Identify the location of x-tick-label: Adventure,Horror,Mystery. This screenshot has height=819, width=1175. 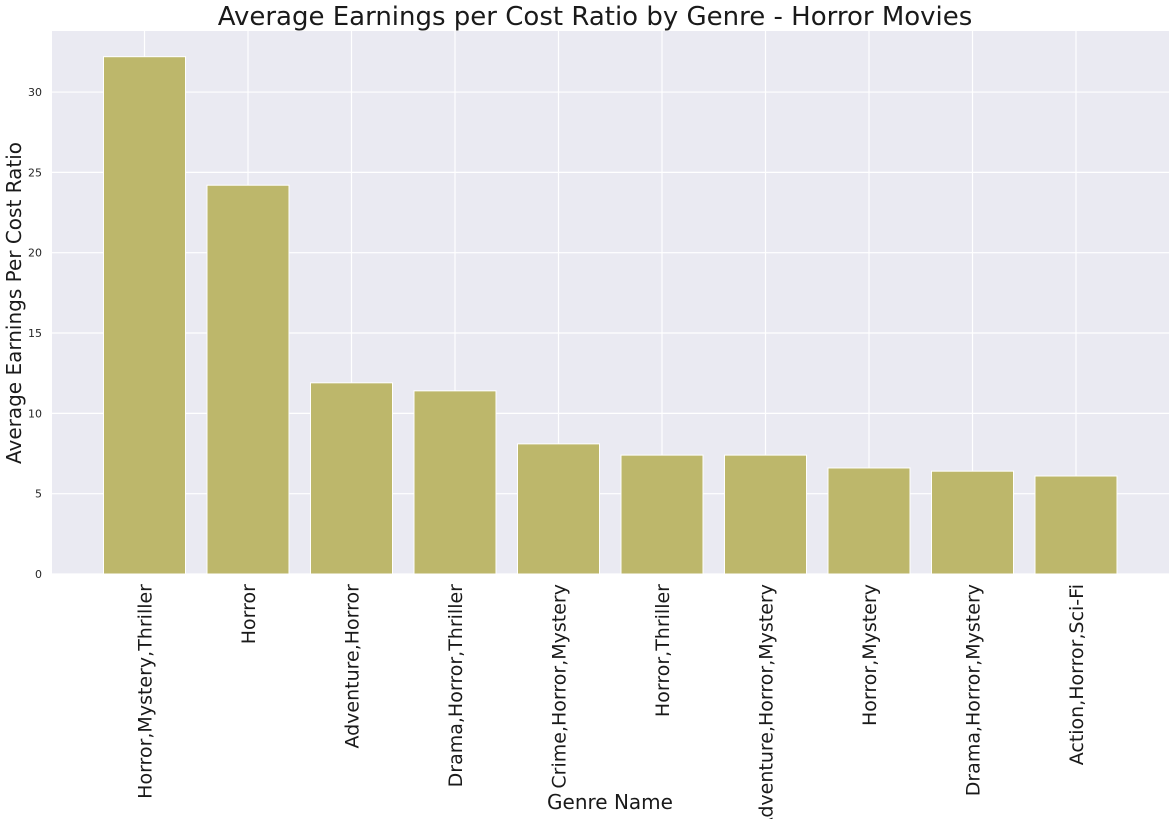
(767, 701).